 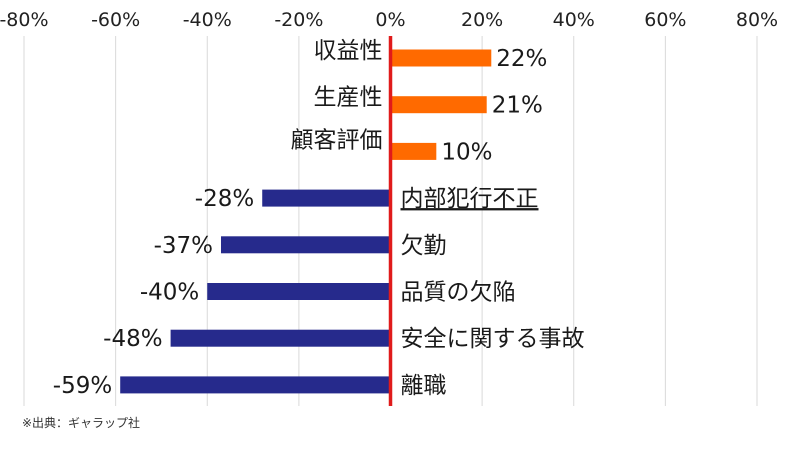 I want to click on bar-value-label: 21%, so click(x=517, y=106).